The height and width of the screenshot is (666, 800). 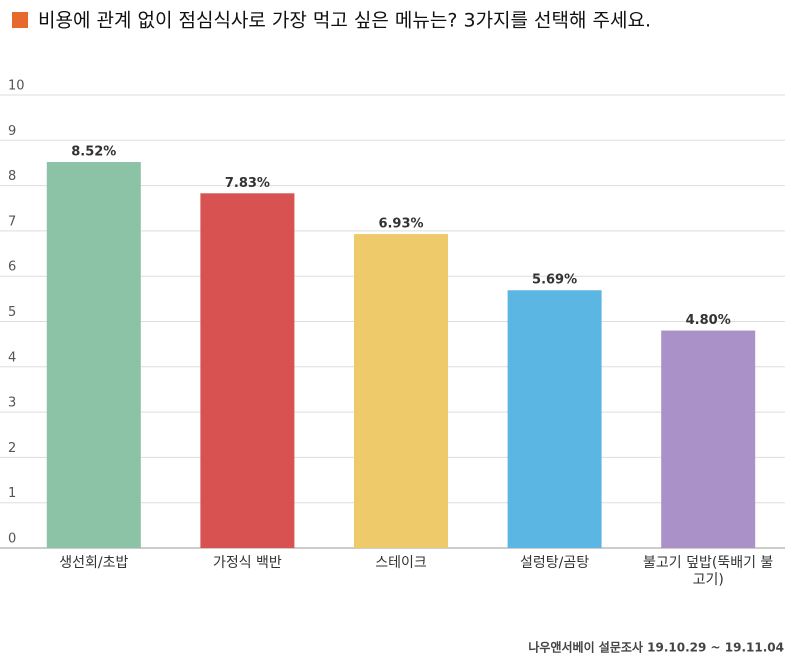 I want to click on data-label: 5.69%, so click(x=554, y=280).